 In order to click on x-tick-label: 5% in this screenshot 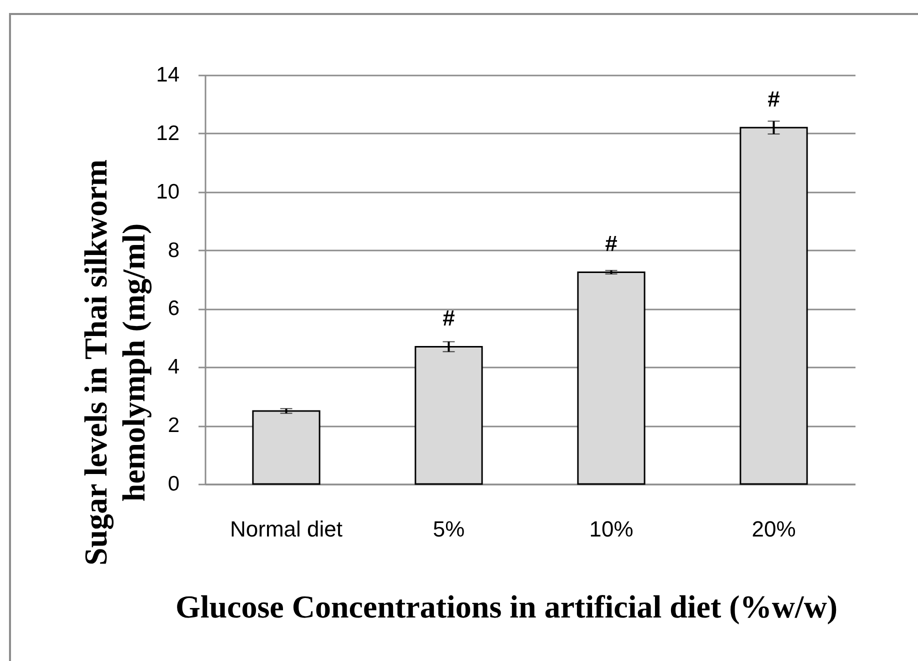, I will do `click(448, 529)`.